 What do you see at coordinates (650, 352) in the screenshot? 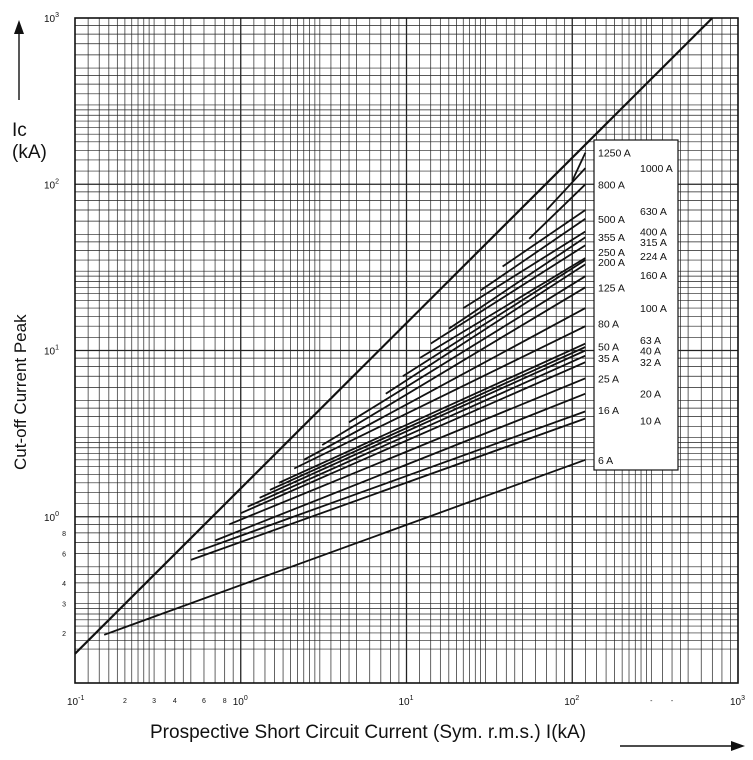
I see `series-label-40a: 40 A` at bounding box center [650, 352].